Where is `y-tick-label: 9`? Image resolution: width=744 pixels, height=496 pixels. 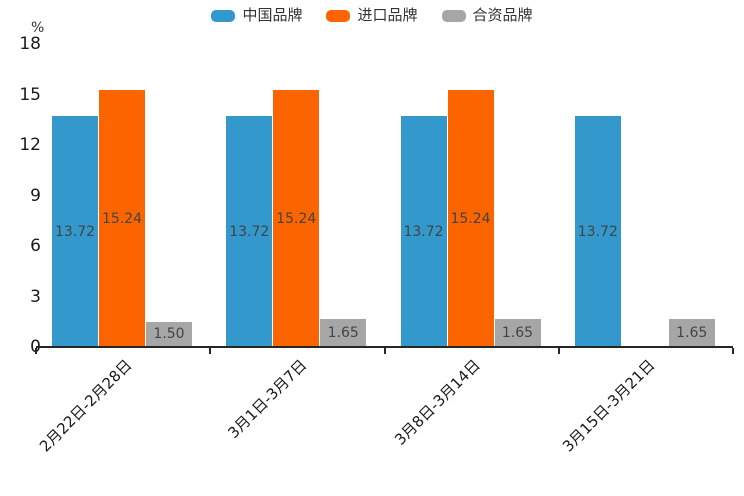 y-tick-label: 9 is located at coordinates (35, 195).